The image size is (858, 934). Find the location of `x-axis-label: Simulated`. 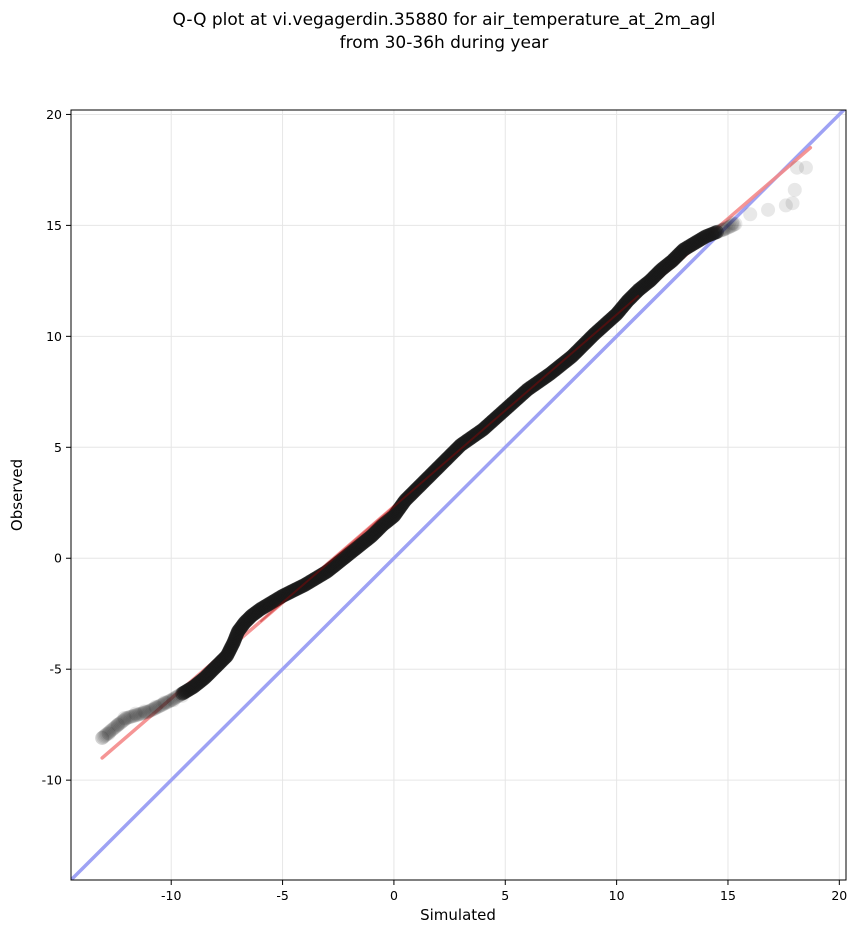

x-axis-label: Simulated is located at coordinates (458, 915).